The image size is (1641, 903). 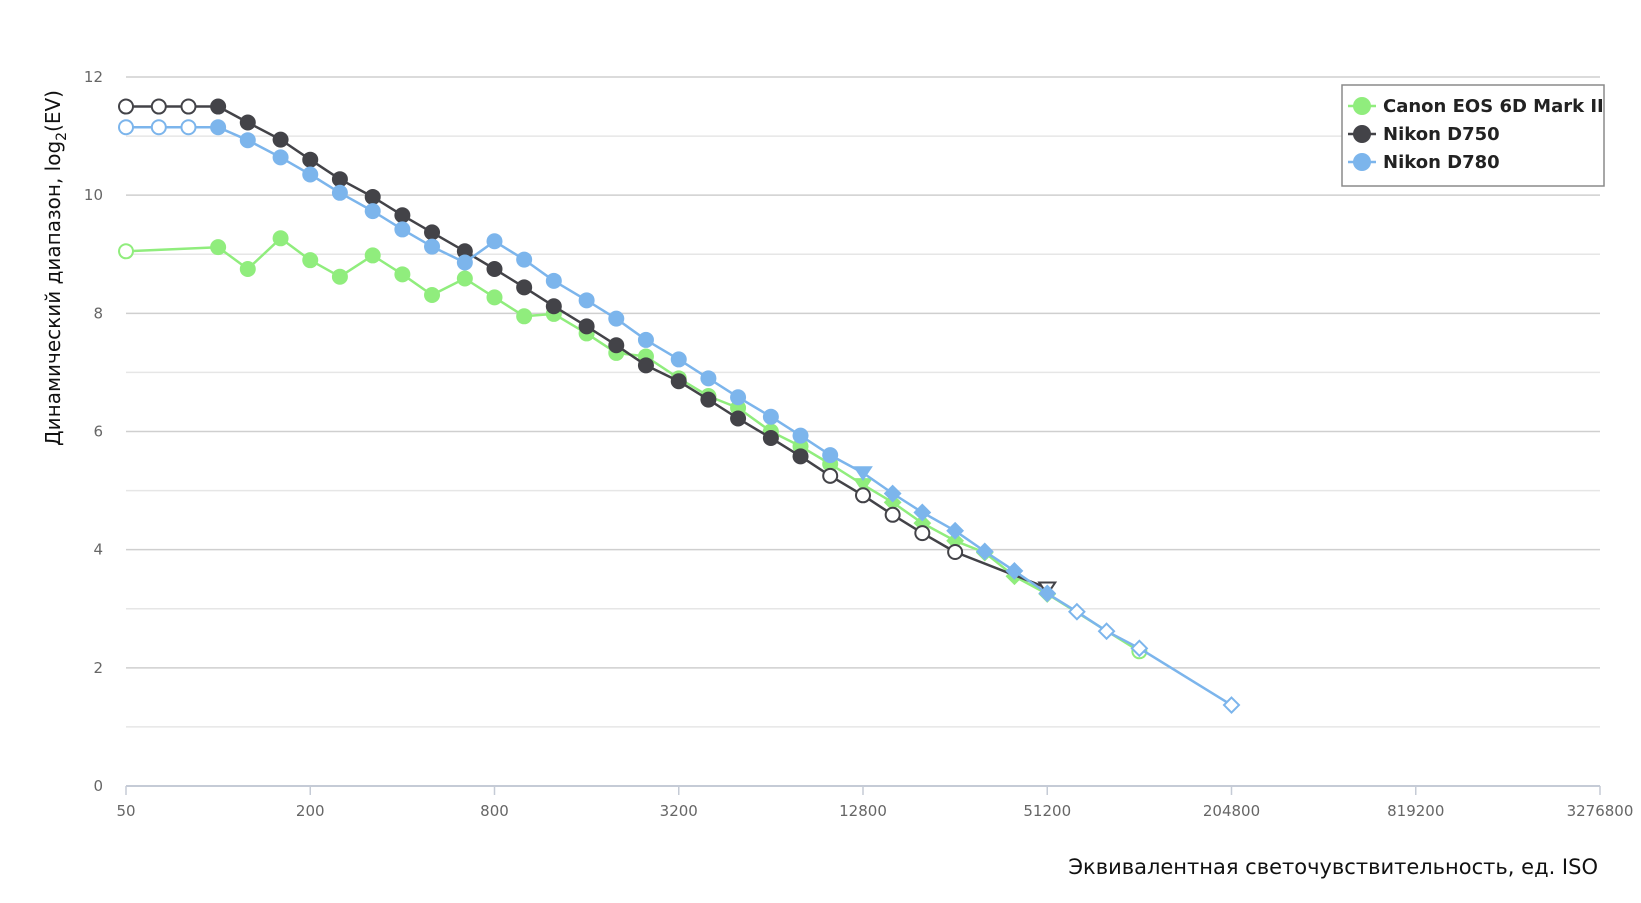 What do you see at coordinates (98, 786) in the screenshot?
I see `y-tick-label: 0` at bounding box center [98, 786].